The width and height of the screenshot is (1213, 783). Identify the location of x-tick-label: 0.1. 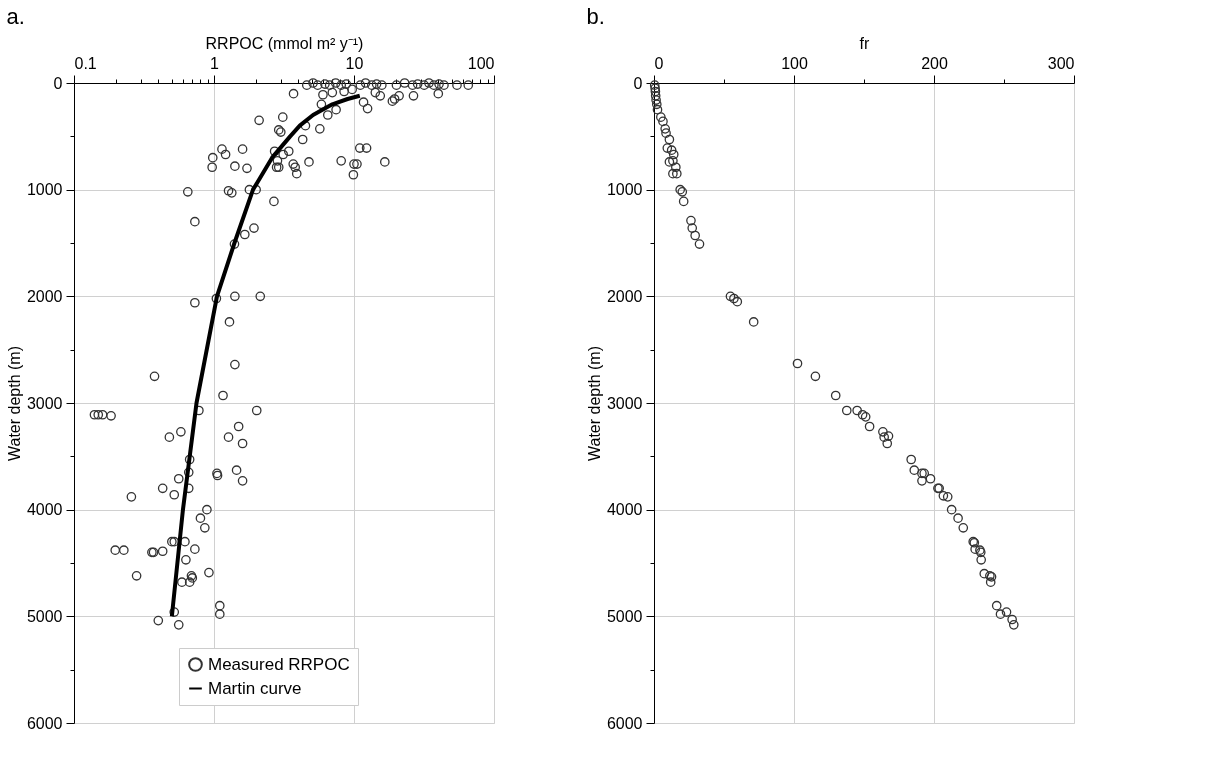
(85, 63).